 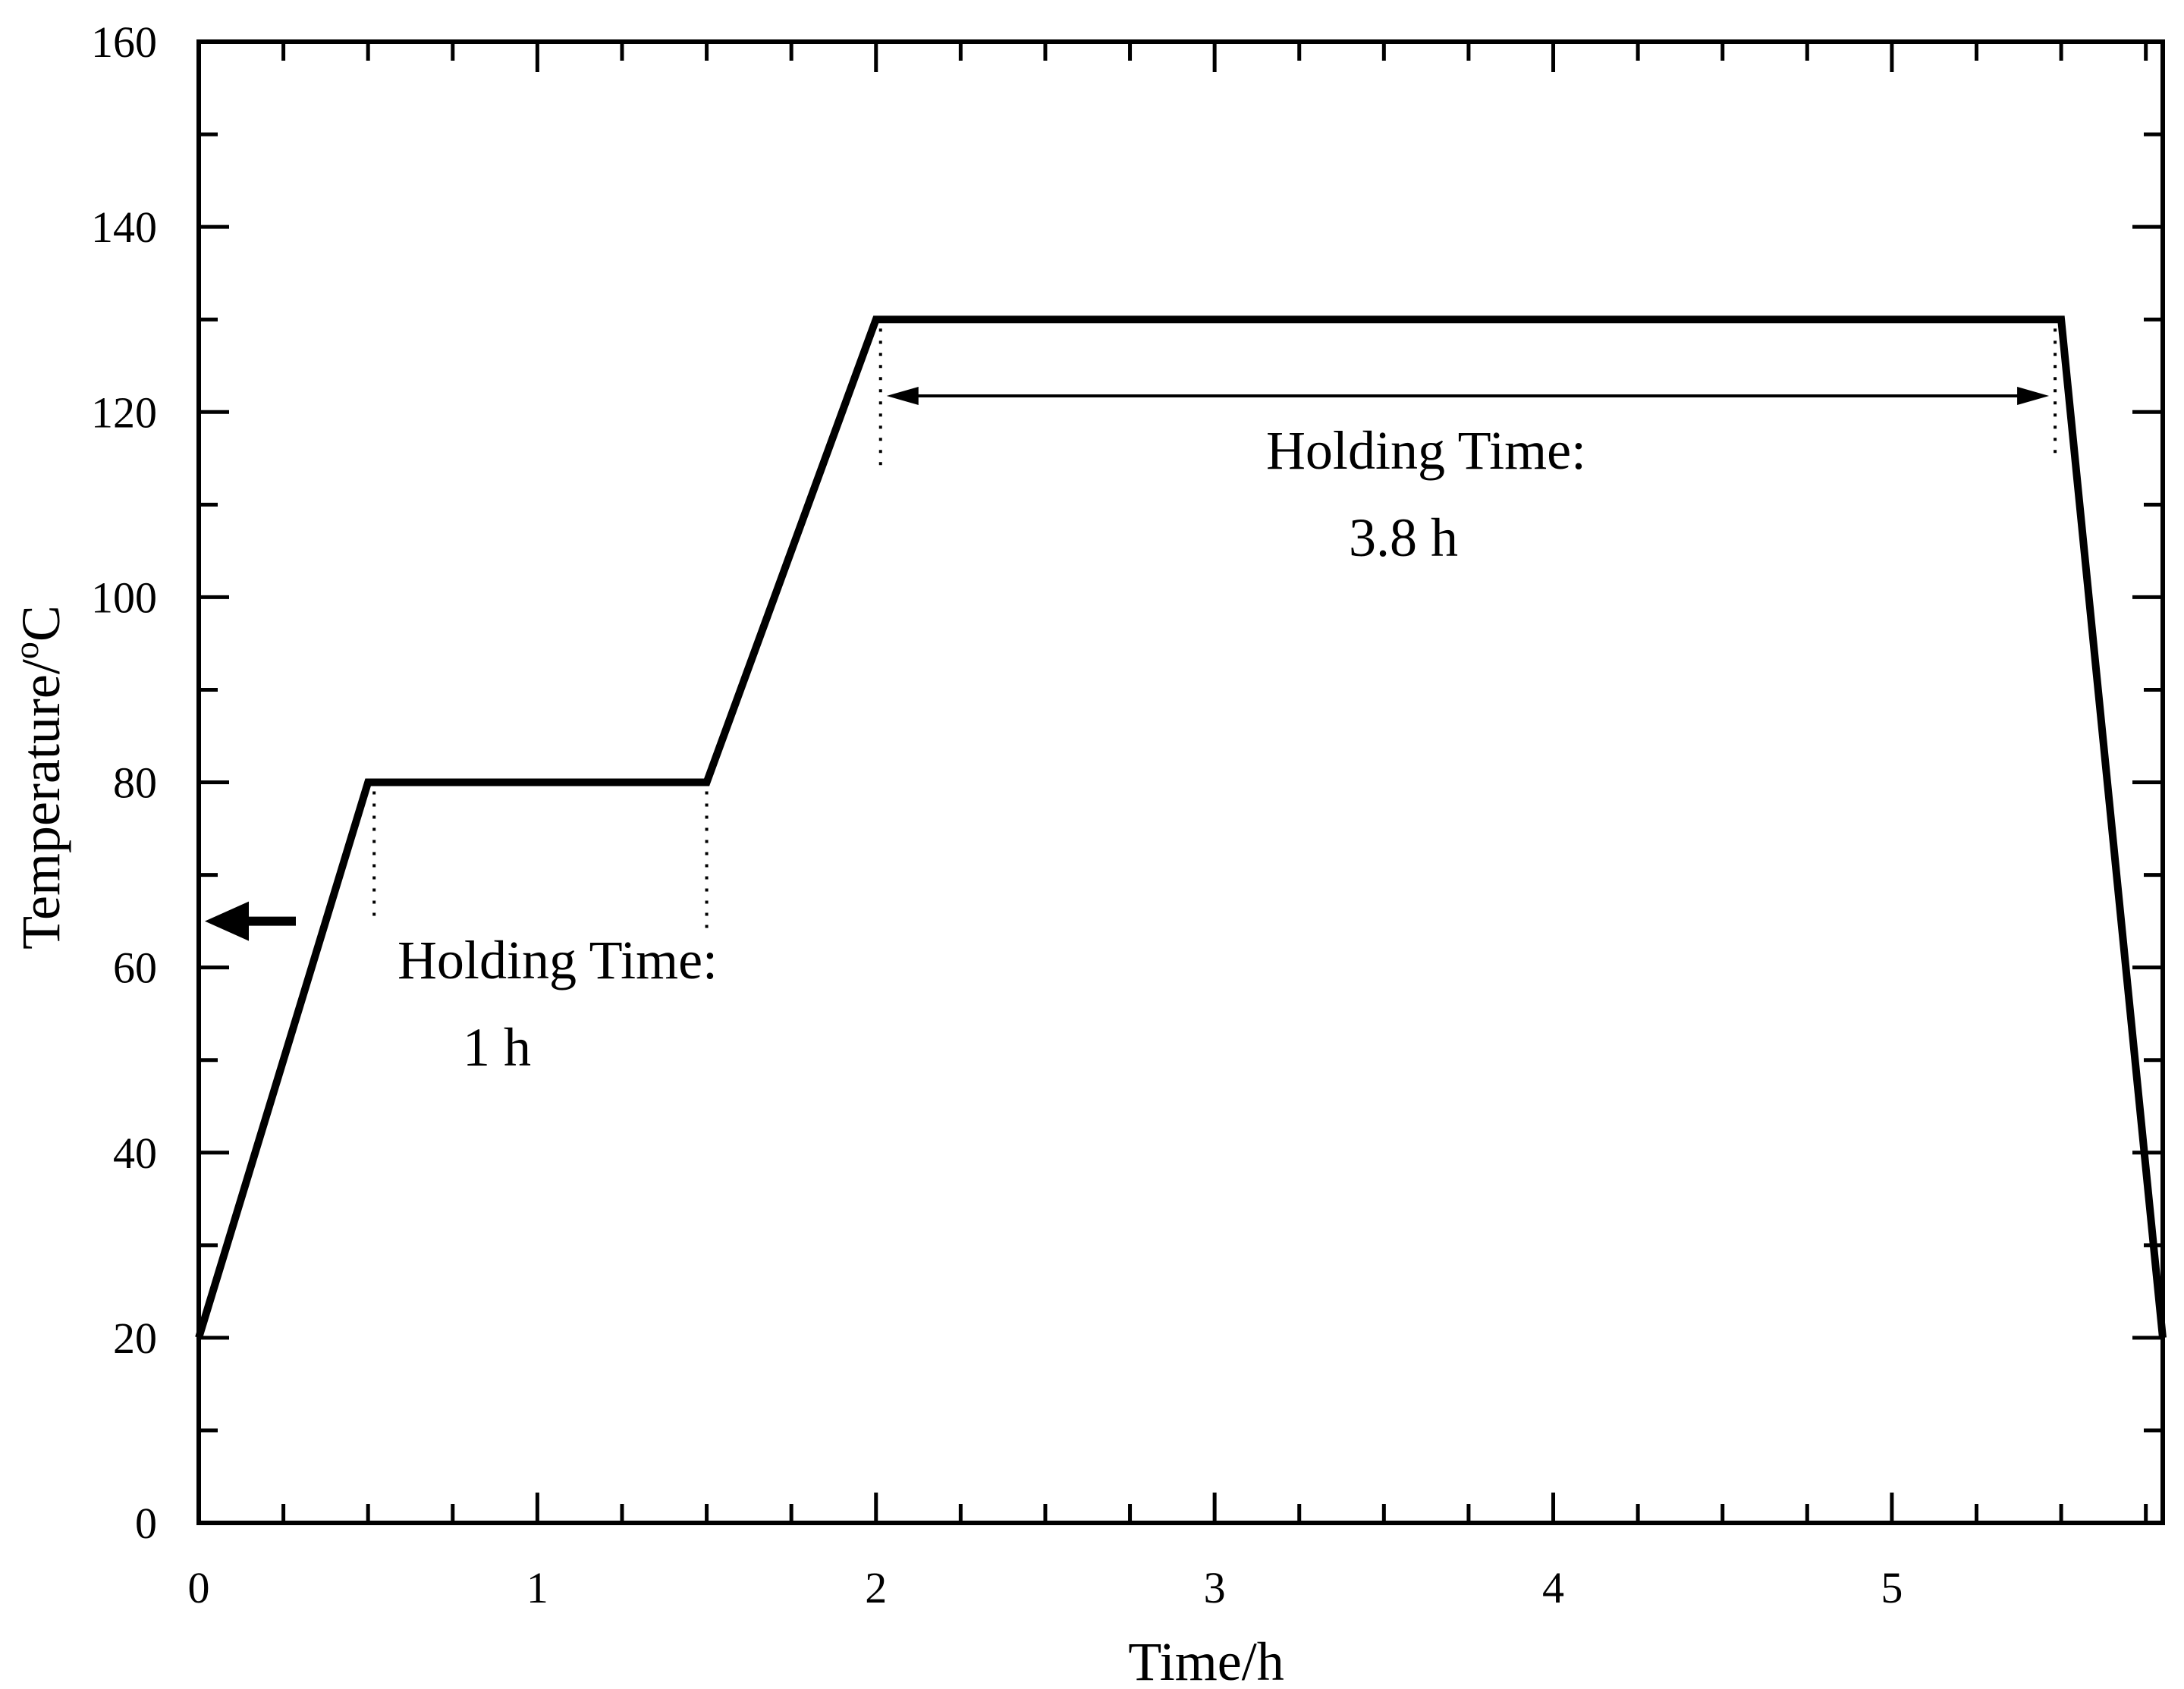 I want to click on hold2-arrow-head-left, so click(x=903, y=396).